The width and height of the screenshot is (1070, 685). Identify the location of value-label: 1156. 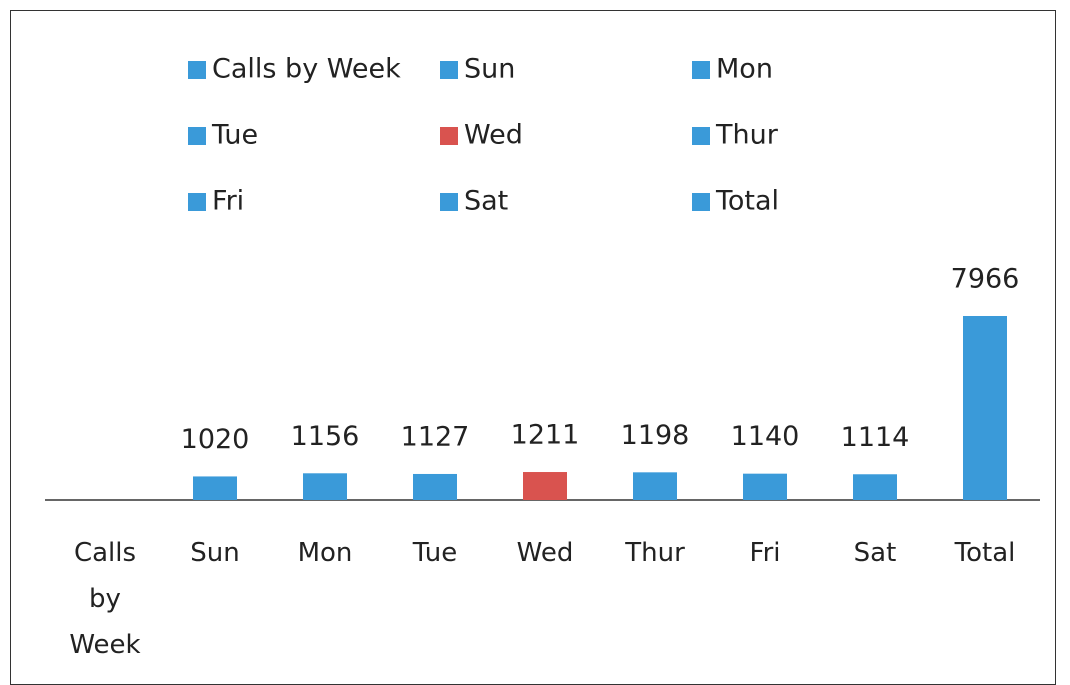
(325, 436).